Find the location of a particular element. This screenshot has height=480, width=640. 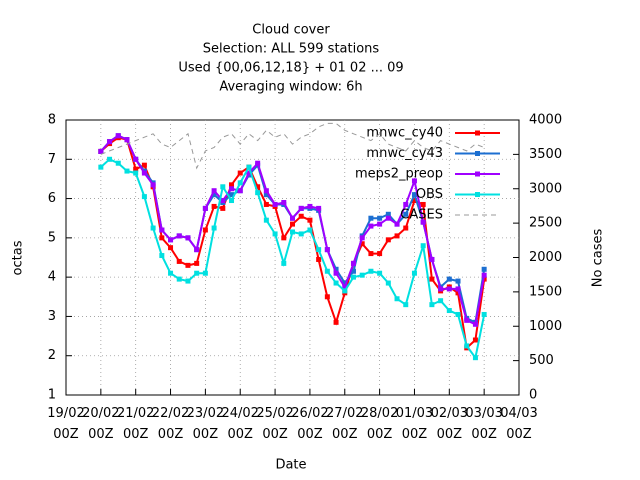

y-tick-label: 8 is located at coordinates (52, 120).